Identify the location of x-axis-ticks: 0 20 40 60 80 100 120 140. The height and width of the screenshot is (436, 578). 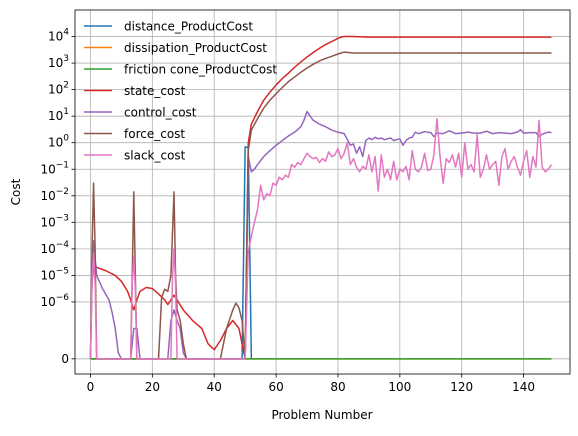
(311, 384).